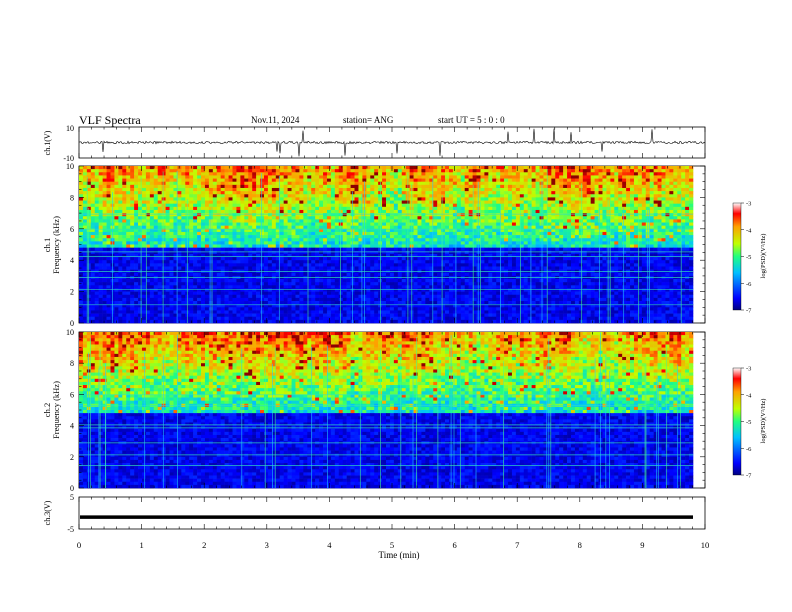  Describe the element at coordinates (204, 545) in the screenshot. I see `x-tick-label: 2` at that location.